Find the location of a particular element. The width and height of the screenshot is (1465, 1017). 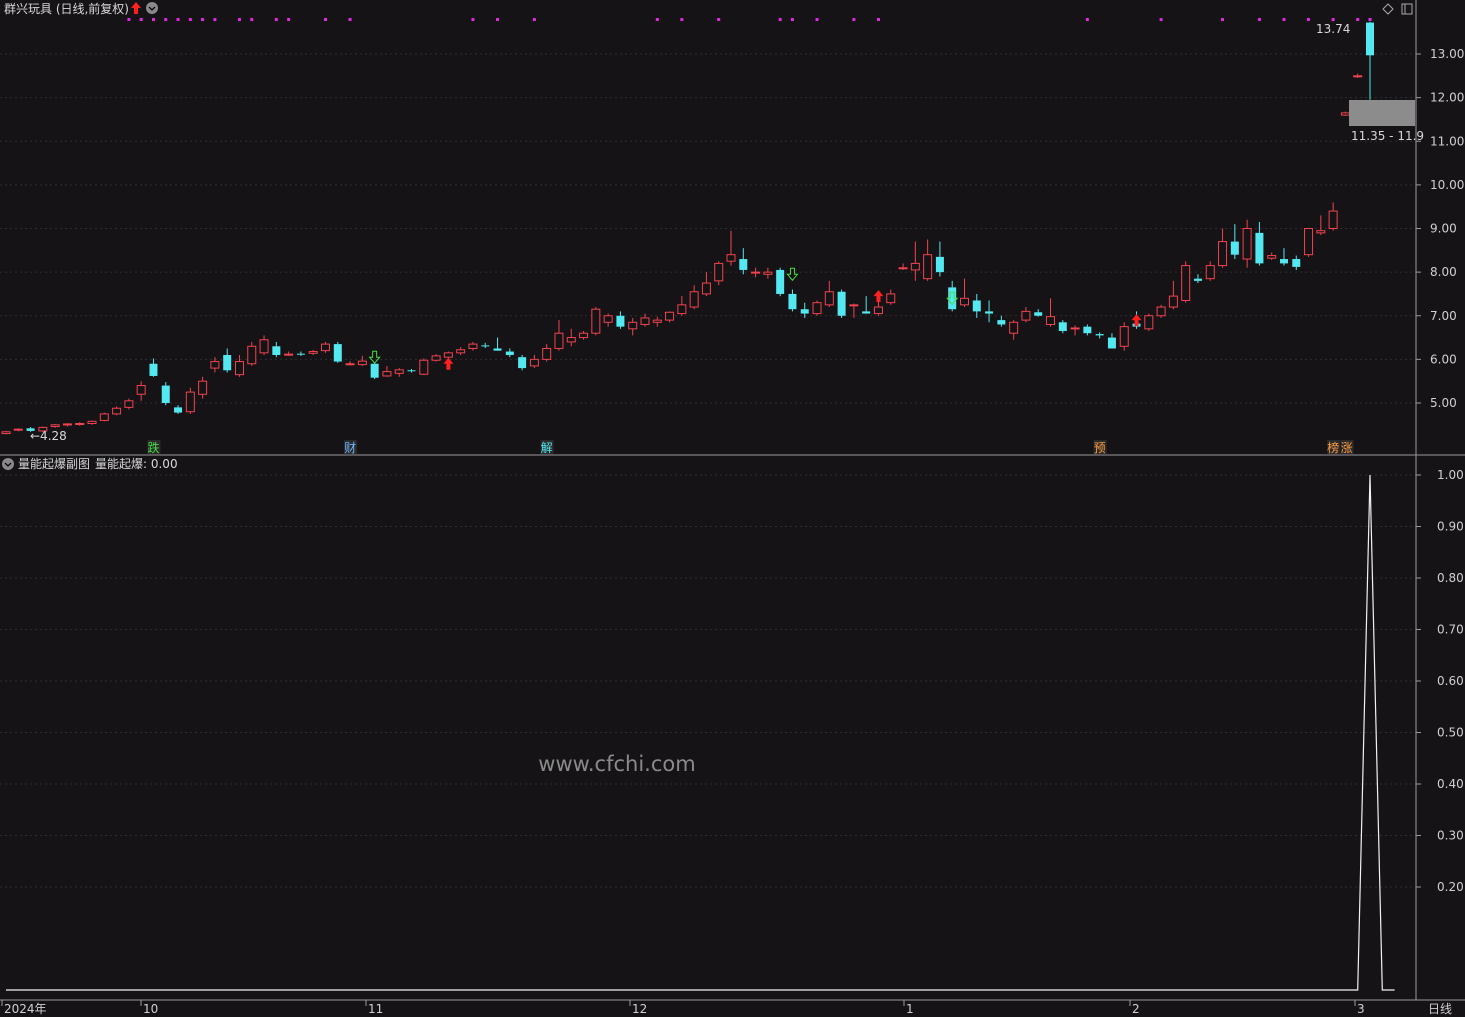

settings-diamond-icon is located at coordinates (1388, 9).